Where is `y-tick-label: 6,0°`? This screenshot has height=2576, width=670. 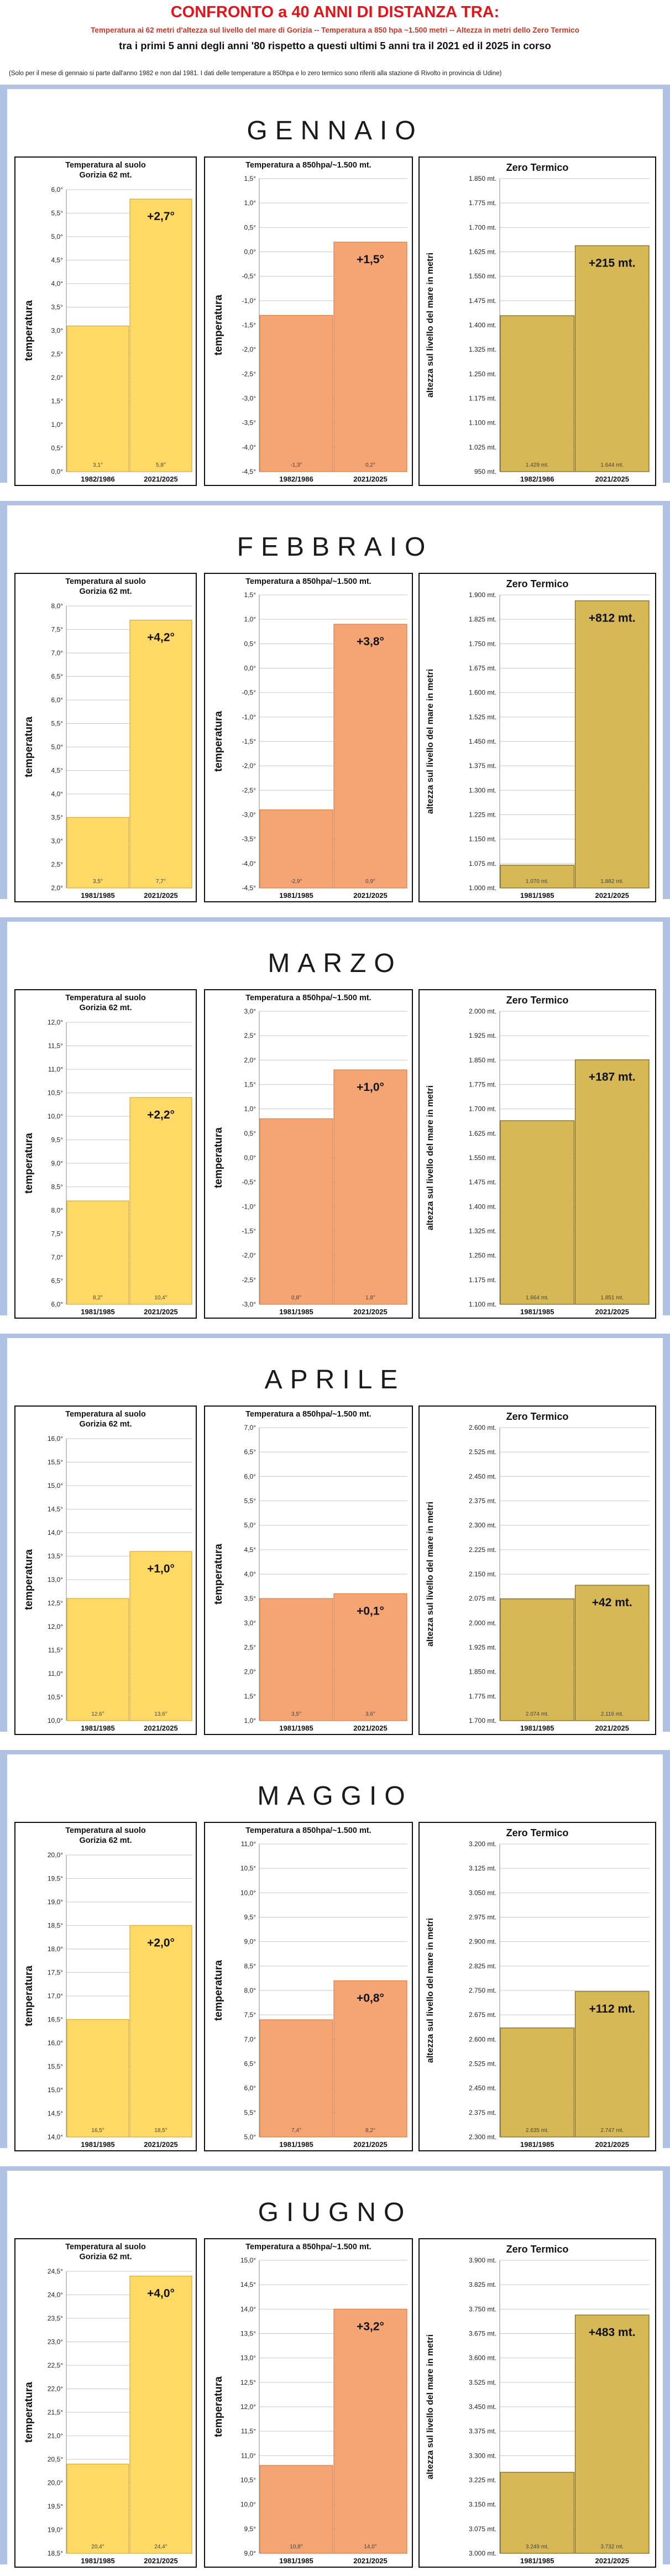
y-tick-label: 6,0° is located at coordinates (250, 2088).